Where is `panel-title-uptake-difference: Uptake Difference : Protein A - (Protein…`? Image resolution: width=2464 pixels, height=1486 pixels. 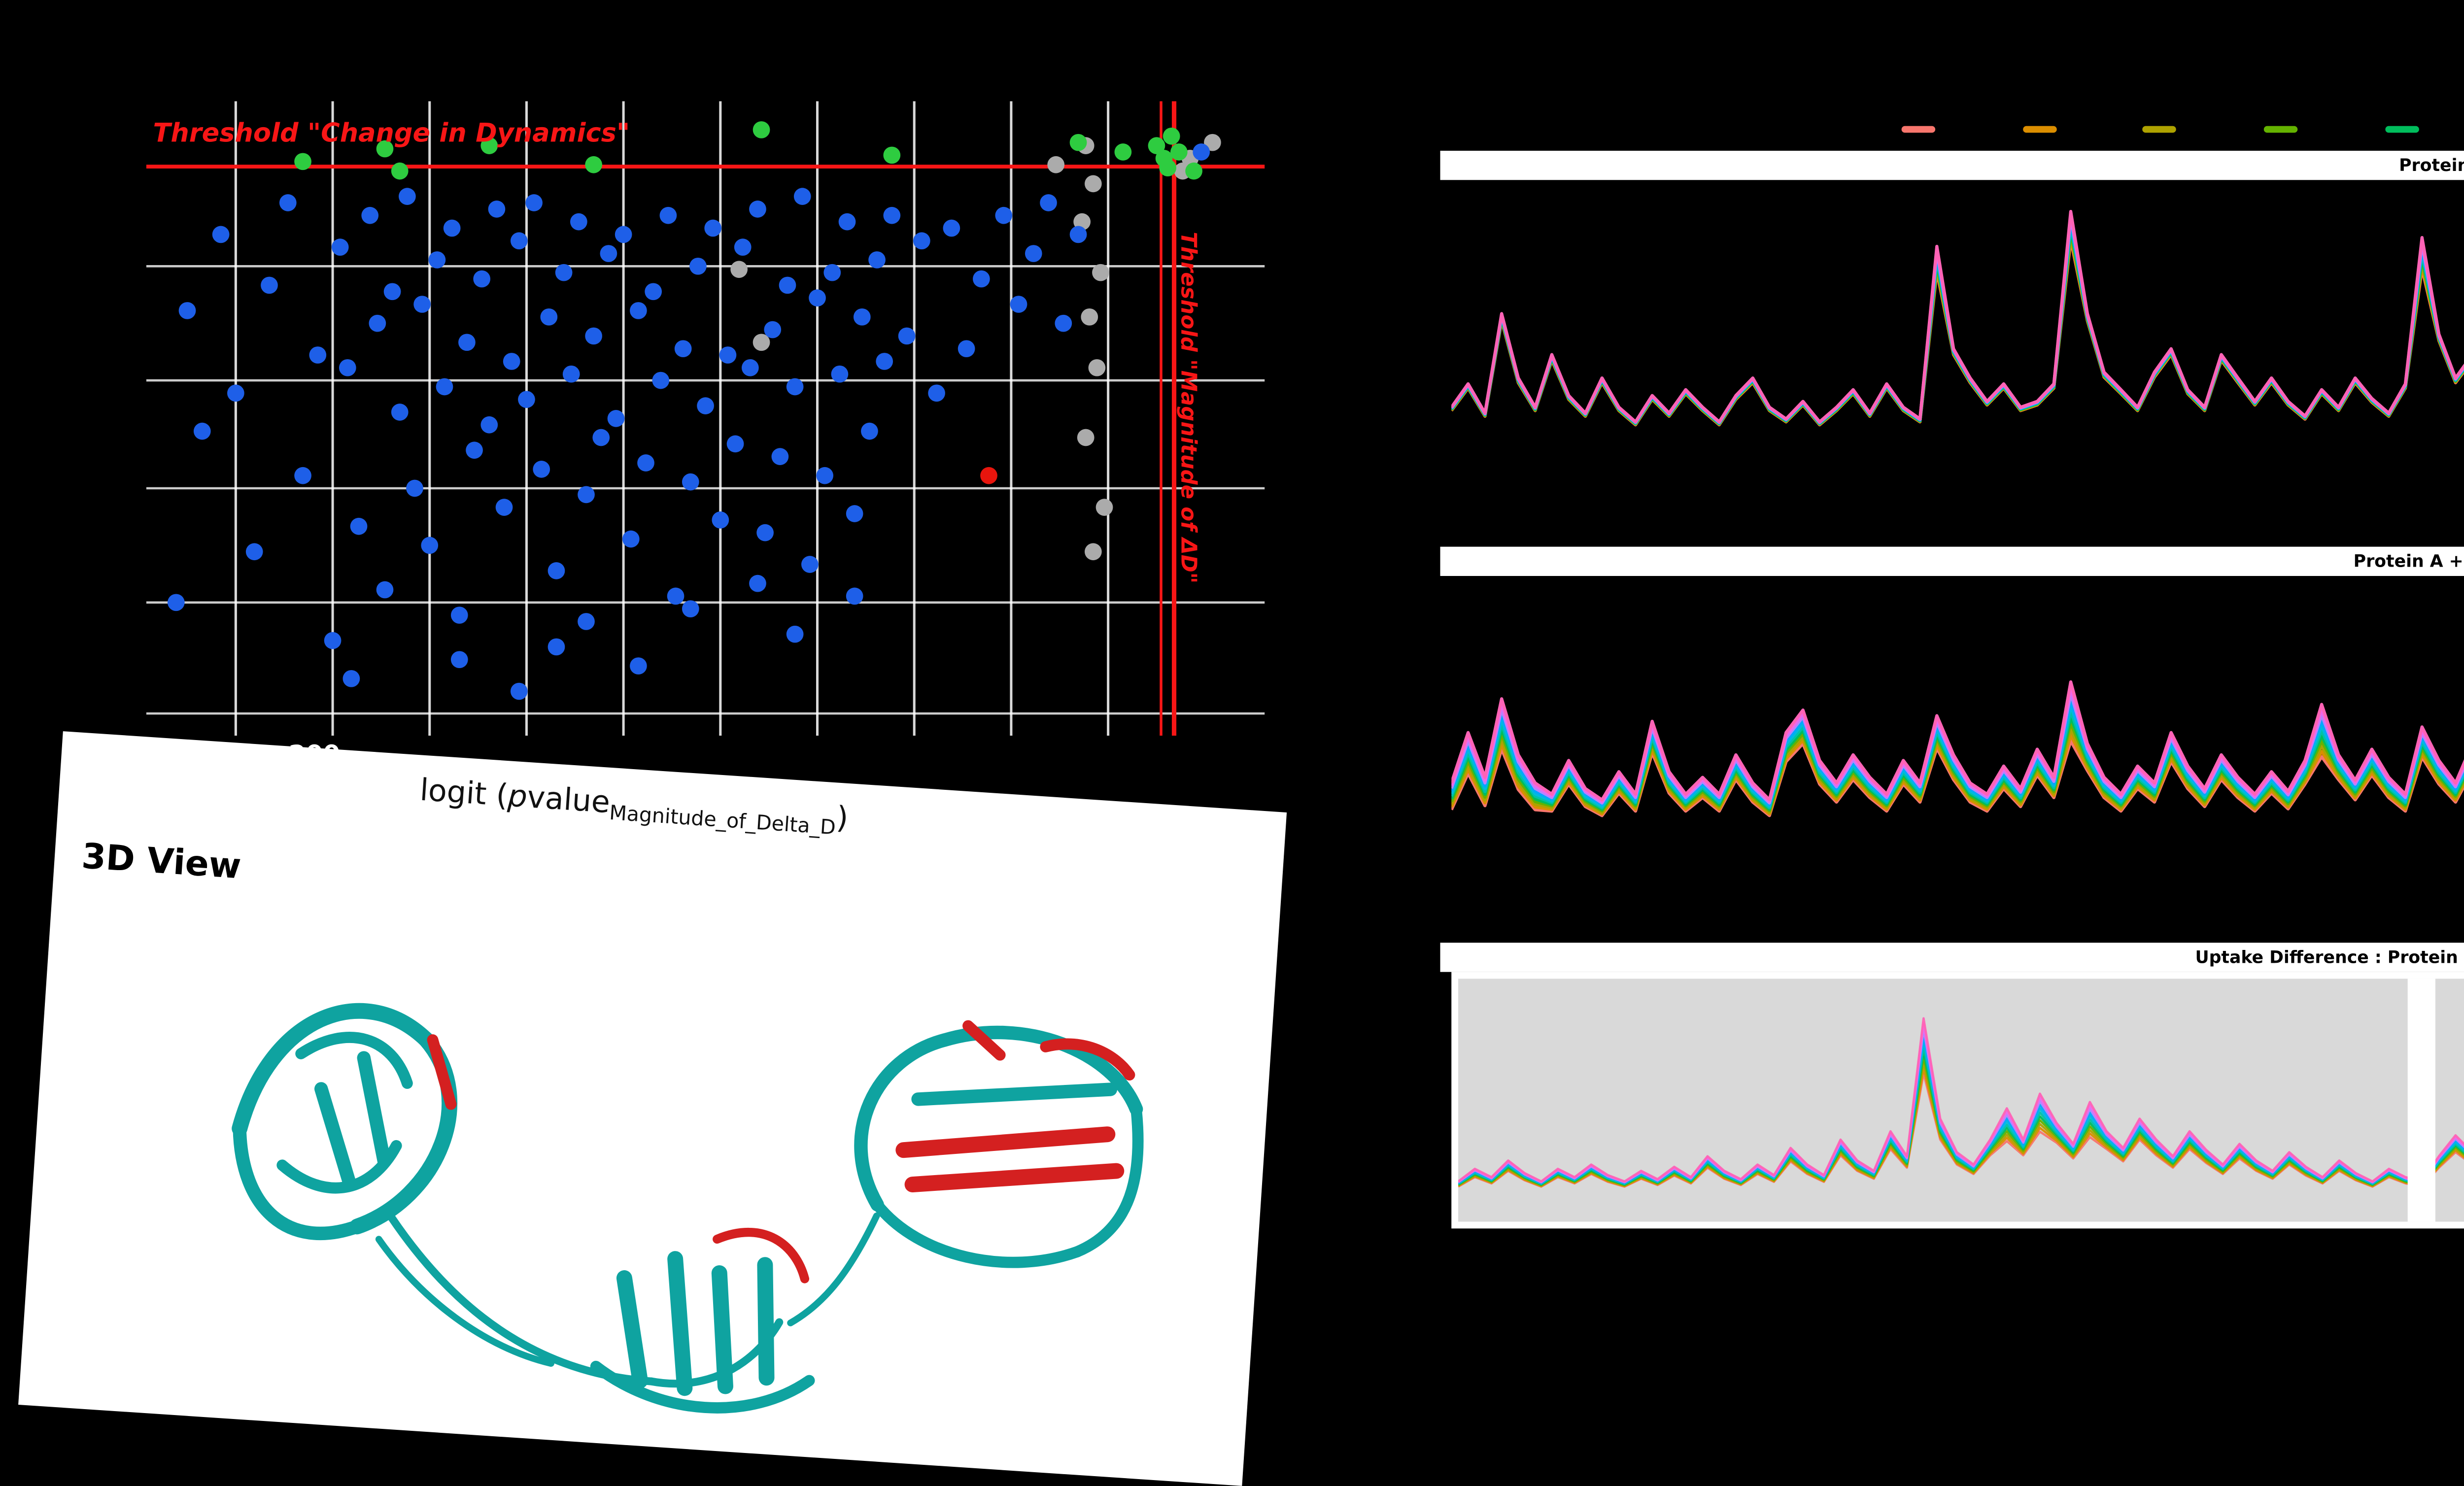
panel-title-uptake-difference: Uptake Difference : Protein A - (Protein… is located at coordinates (1952, 957).